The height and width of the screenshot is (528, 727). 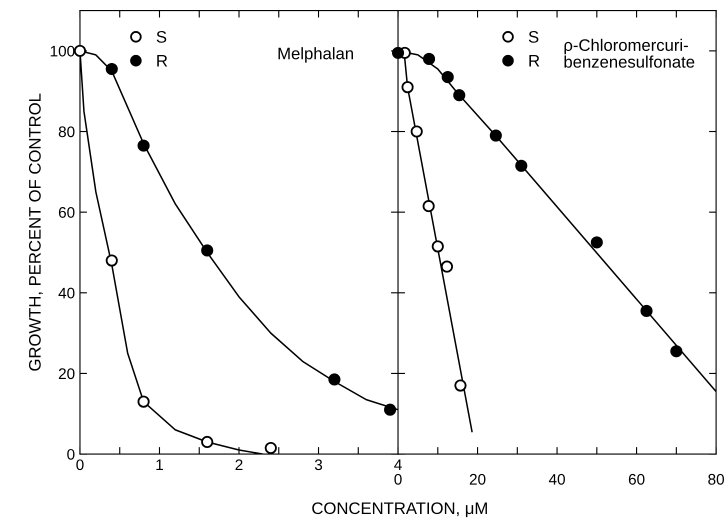 I want to click on x-tick-label: 40, so click(x=556, y=479).